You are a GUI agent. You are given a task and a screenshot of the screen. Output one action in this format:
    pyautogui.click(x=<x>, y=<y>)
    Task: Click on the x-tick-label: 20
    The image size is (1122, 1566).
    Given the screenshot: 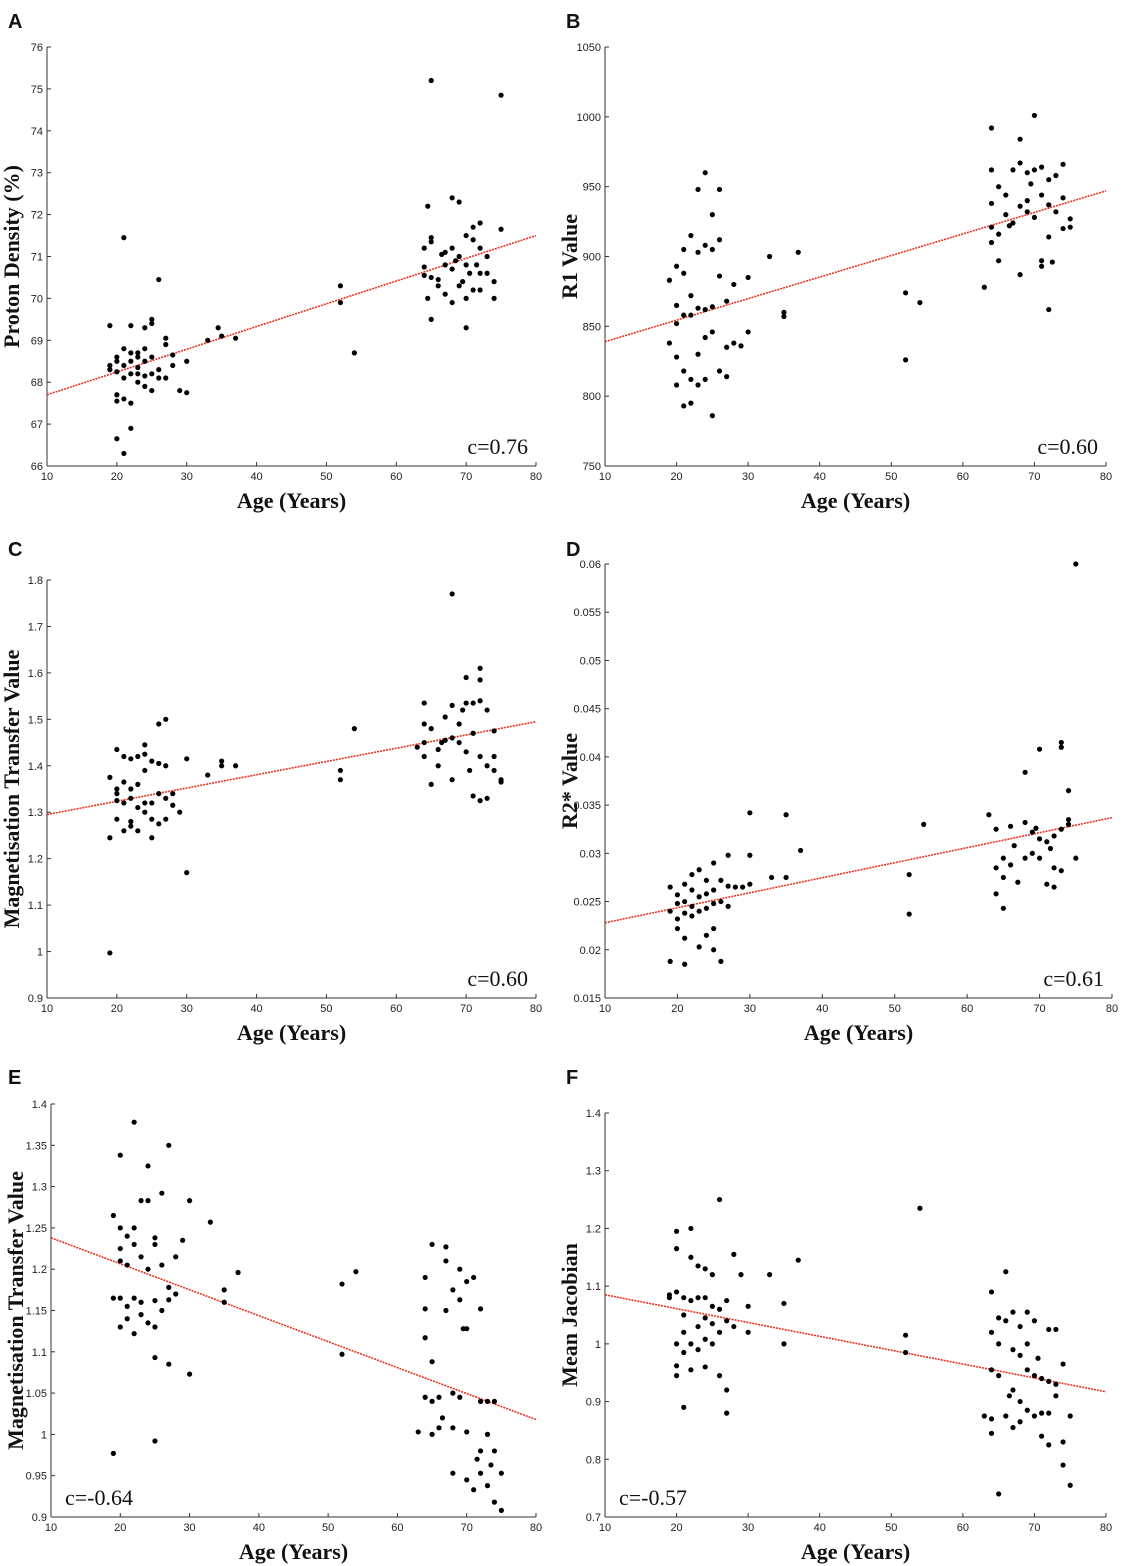 What is the action you would take?
    pyautogui.click(x=117, y=477)
    